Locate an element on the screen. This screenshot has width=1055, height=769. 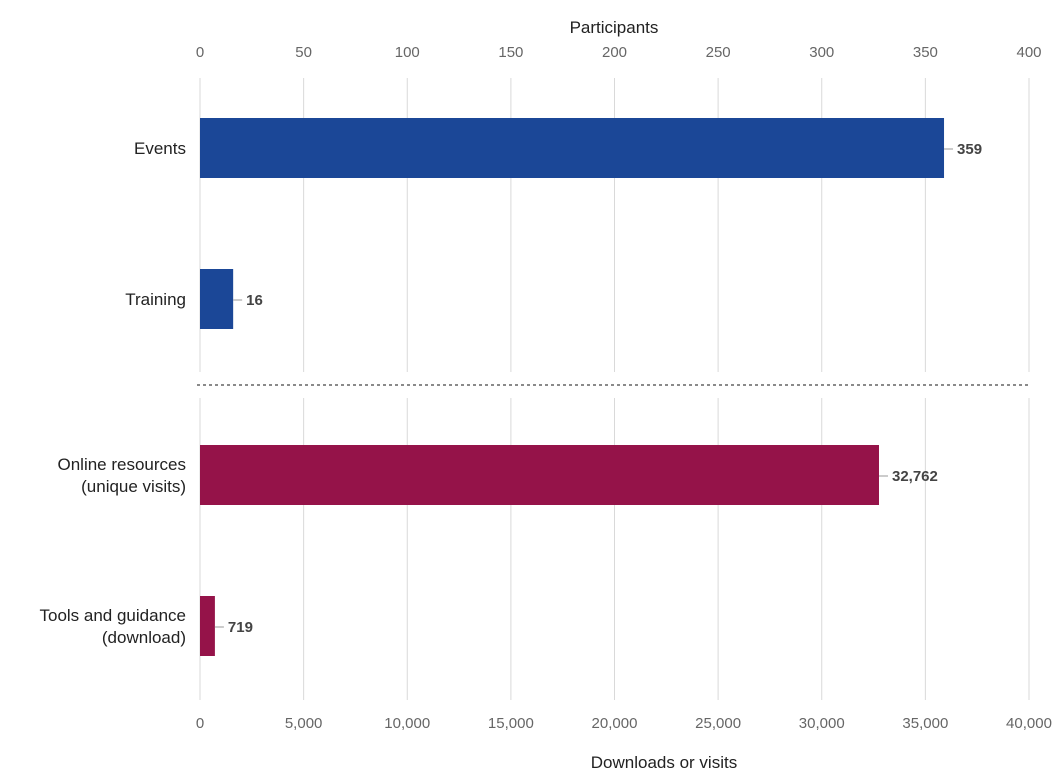
top-axis-title: Participants is located at coordinates (614, 27).